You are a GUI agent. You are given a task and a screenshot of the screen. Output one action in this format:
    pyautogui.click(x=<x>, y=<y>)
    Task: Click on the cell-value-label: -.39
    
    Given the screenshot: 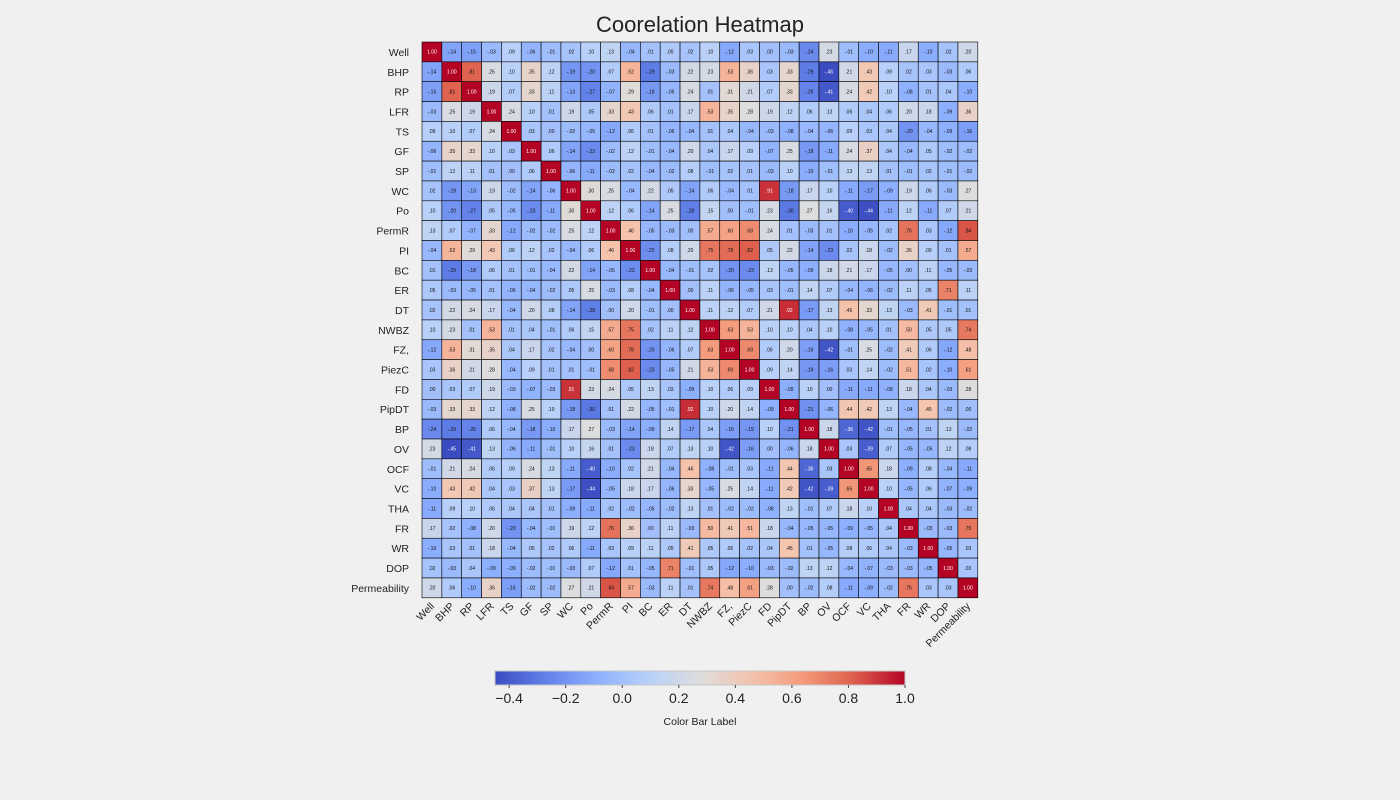 What is the action you would take?
    pyautogui.click(x=868, y=450)
    